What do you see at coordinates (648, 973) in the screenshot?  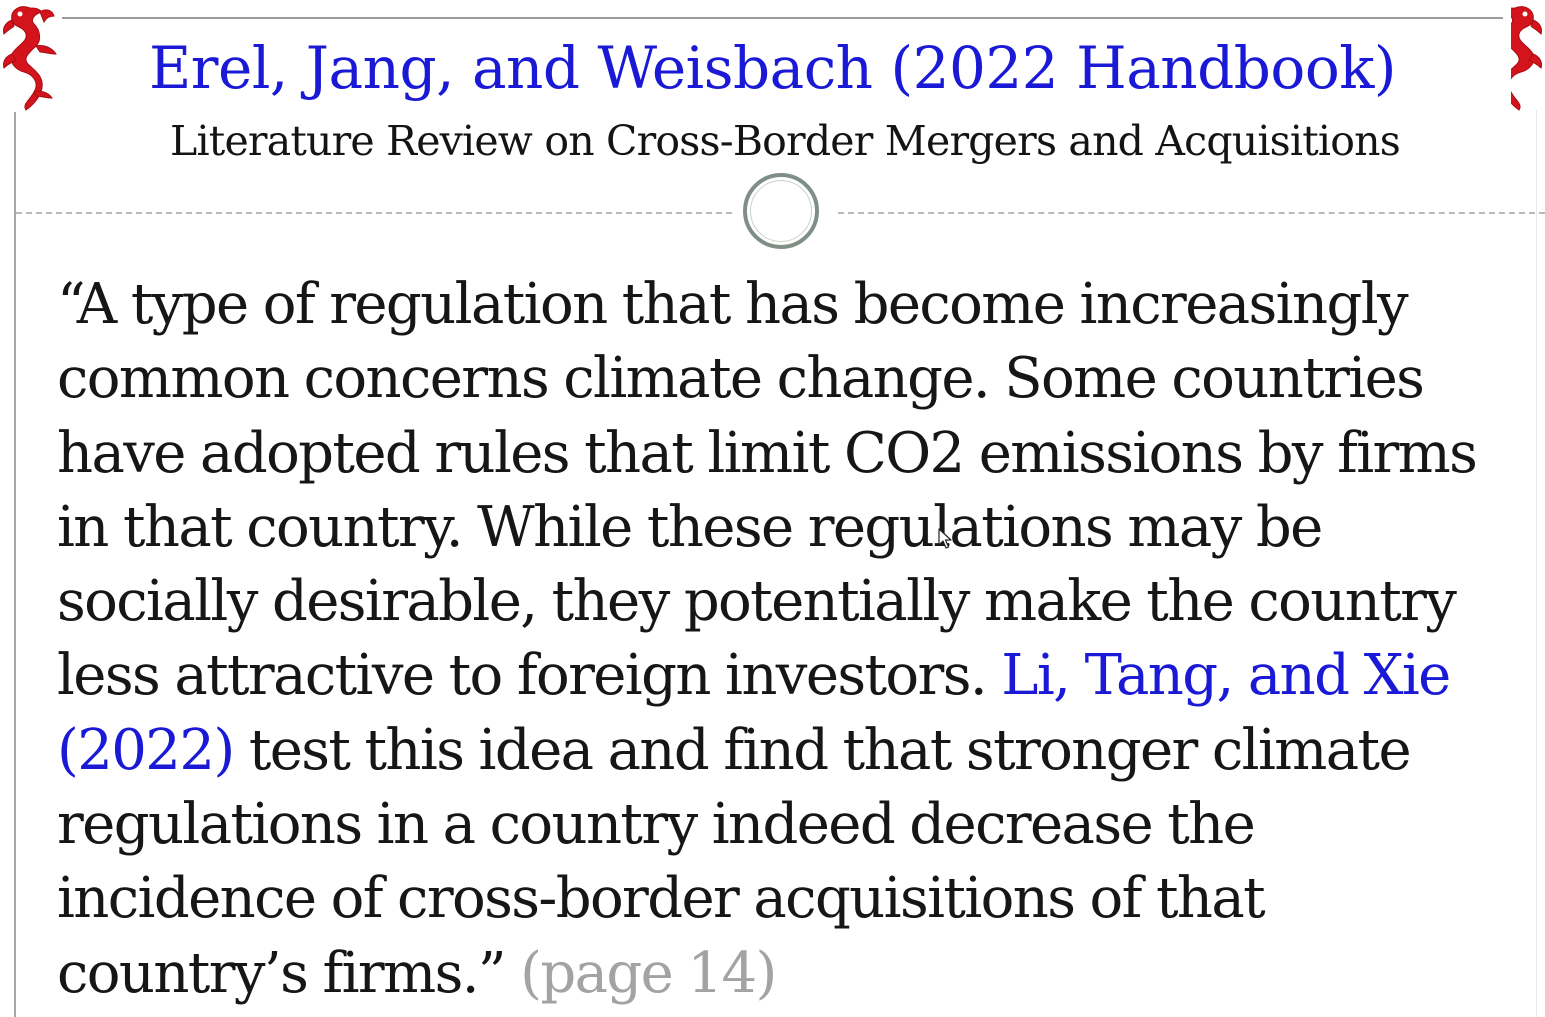 I see `page-reference: (page 14)` at bounding box center [648, 973].